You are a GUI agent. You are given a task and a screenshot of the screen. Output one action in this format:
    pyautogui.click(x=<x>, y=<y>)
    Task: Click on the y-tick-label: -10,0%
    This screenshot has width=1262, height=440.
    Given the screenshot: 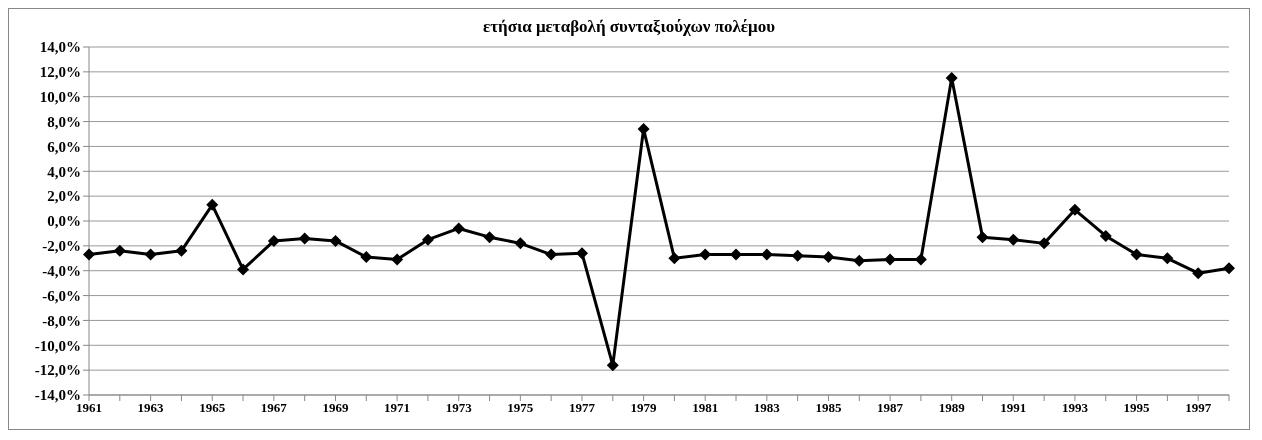 What is the action you would take?
    pyautogui.click(x=57, y=345)
    